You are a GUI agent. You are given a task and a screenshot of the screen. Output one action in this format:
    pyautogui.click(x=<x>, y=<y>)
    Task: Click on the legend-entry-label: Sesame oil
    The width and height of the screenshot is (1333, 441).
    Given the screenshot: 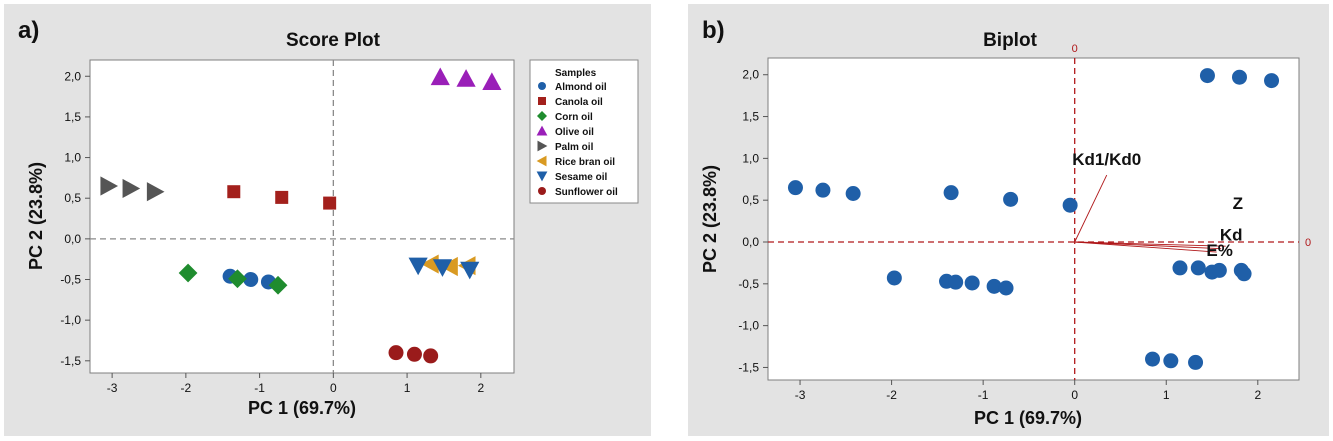 What is the action you would take?
    pyautogui.click(x=581, y=177)
    